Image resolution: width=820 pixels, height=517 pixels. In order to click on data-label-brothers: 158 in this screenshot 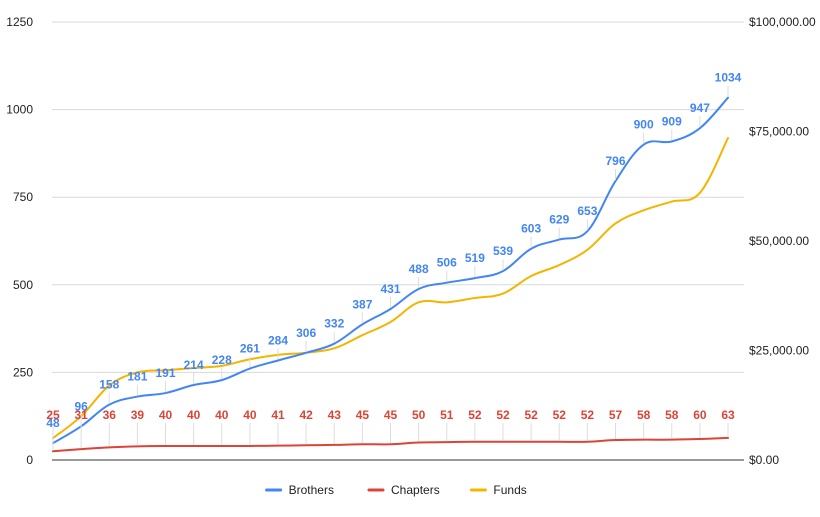, I will do `click(109, 385)`.